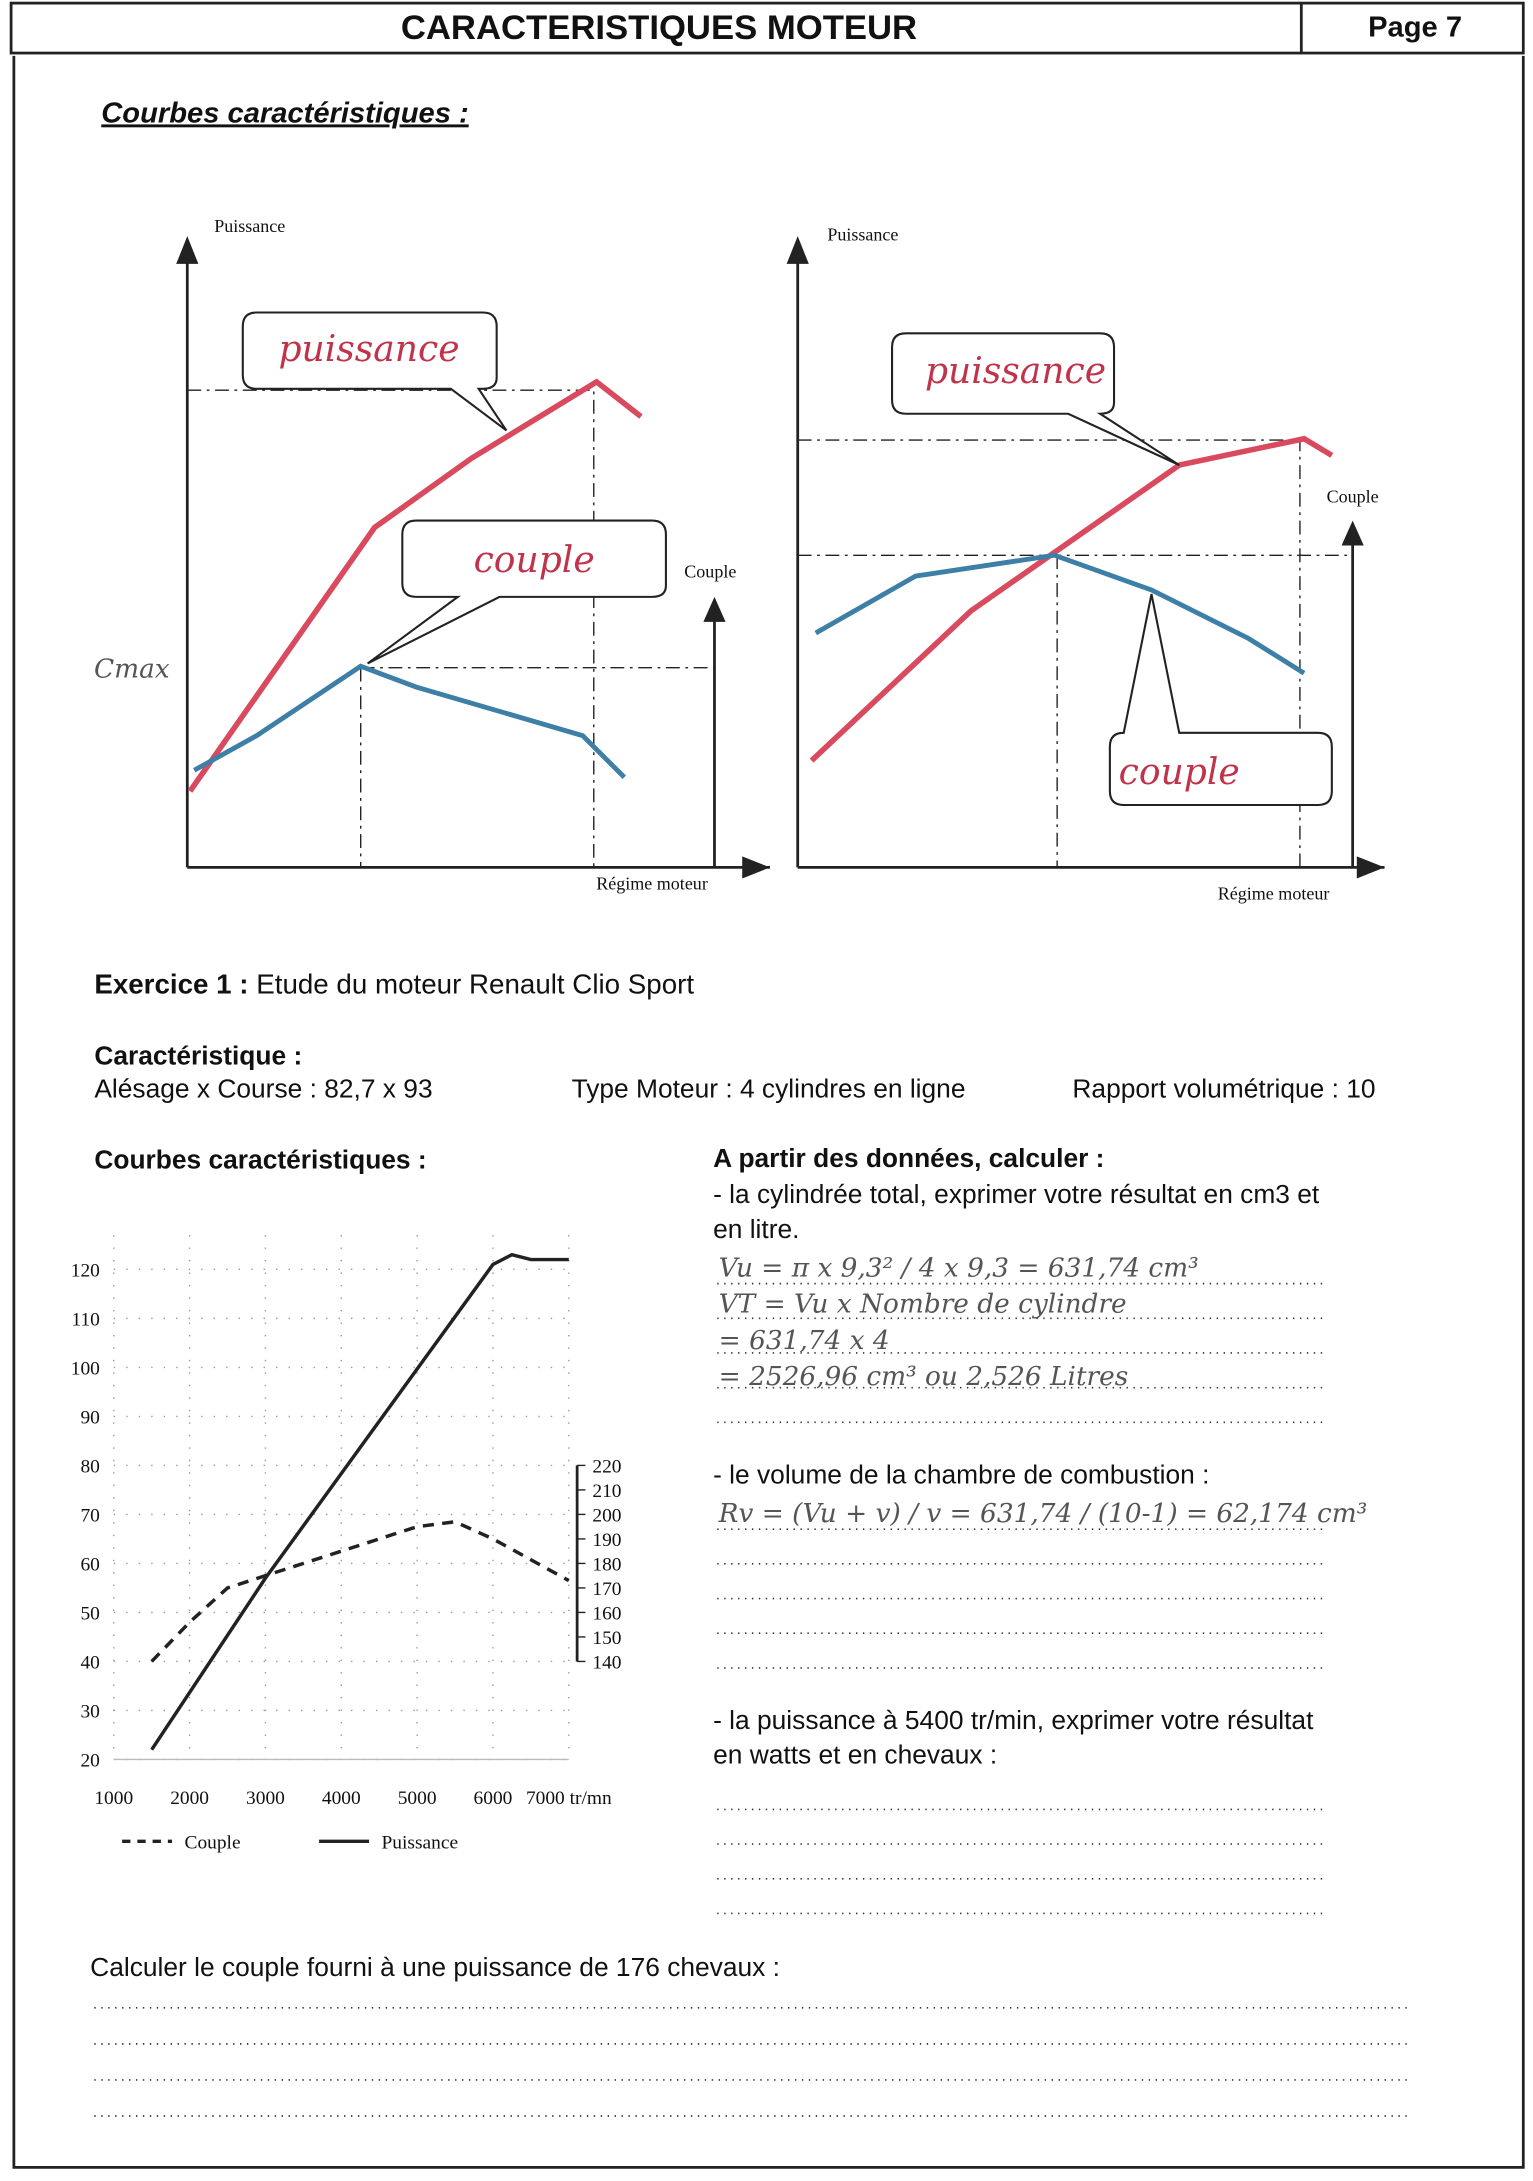 This screenshot has width=1533, height=2181. Describe the element at coordinates (89, 1662) in the screenshot. I see `y-tick-label: 40` at that location.